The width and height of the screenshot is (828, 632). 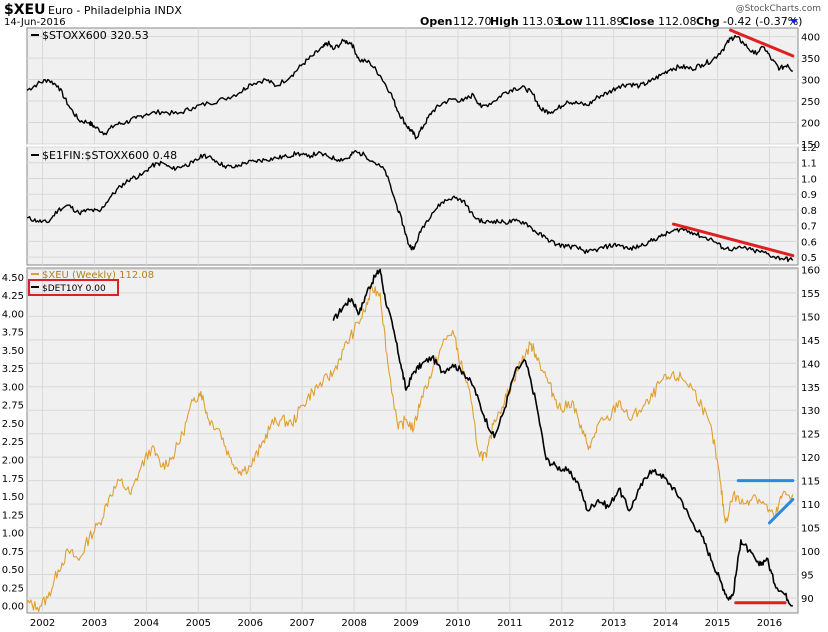 I want to click on chg-down-arrow-icon, so click(x=794, y=21).